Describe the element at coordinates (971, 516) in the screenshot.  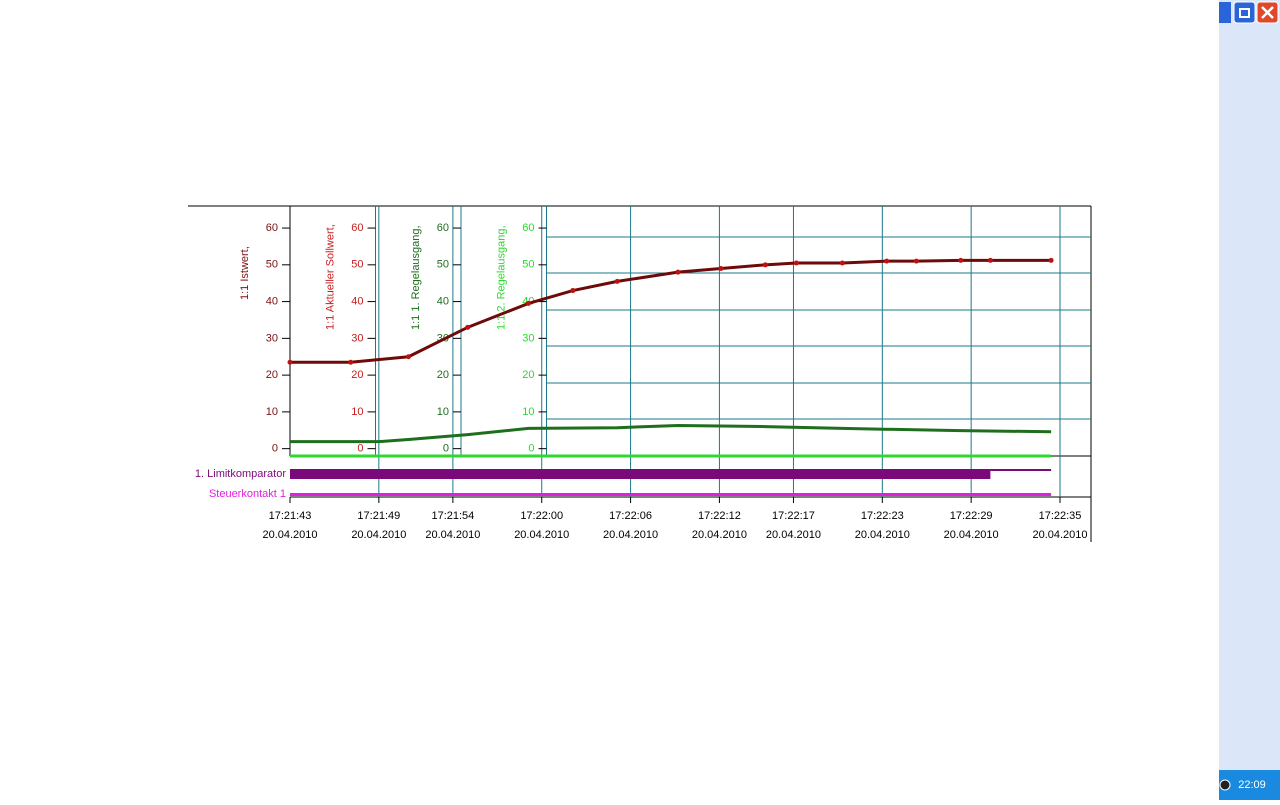
I see `x-tick-label: 17:22:29` at that location.